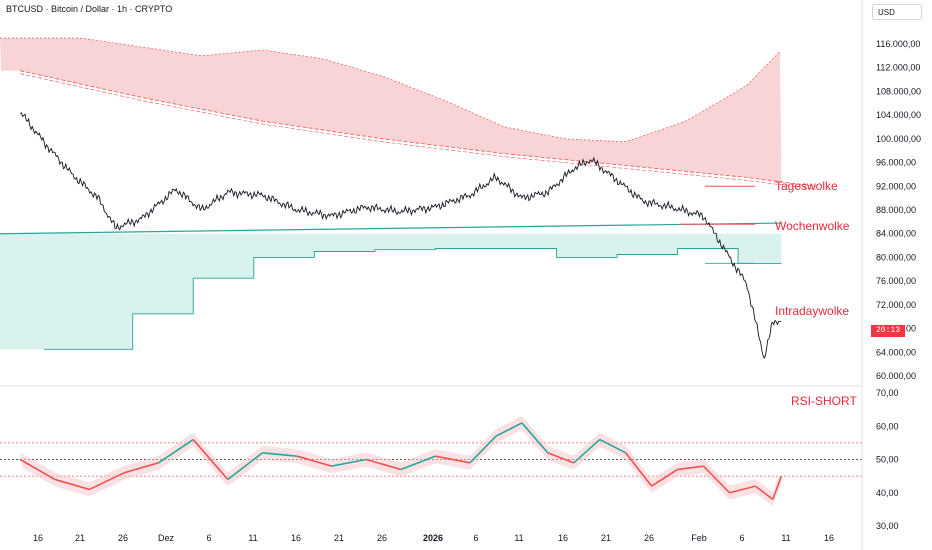 This screenshot has width=932, height=550. What do you see at coordinates (898, 44) in the screenshot?
I see `price-axis-tick: 116.000,00` at bounding box center [898, 44].